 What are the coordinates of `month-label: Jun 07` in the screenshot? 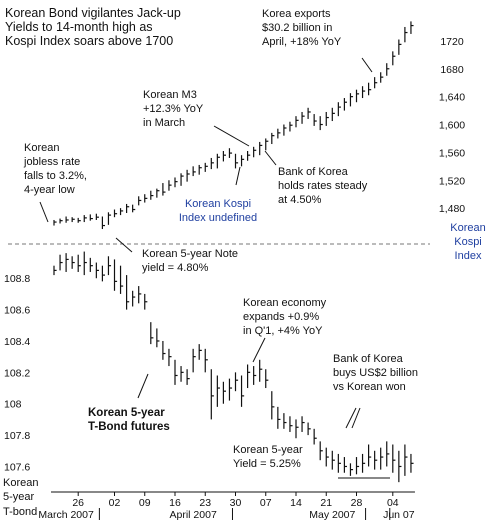 It's located at (399, 515).